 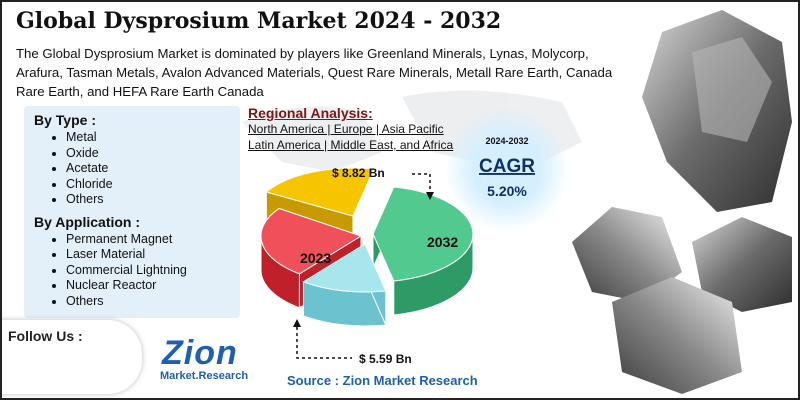 What do you see at coordinates (153, 255) in the screenshot?
I see `list-item: Laser Material` at bounding box center [153, 255].